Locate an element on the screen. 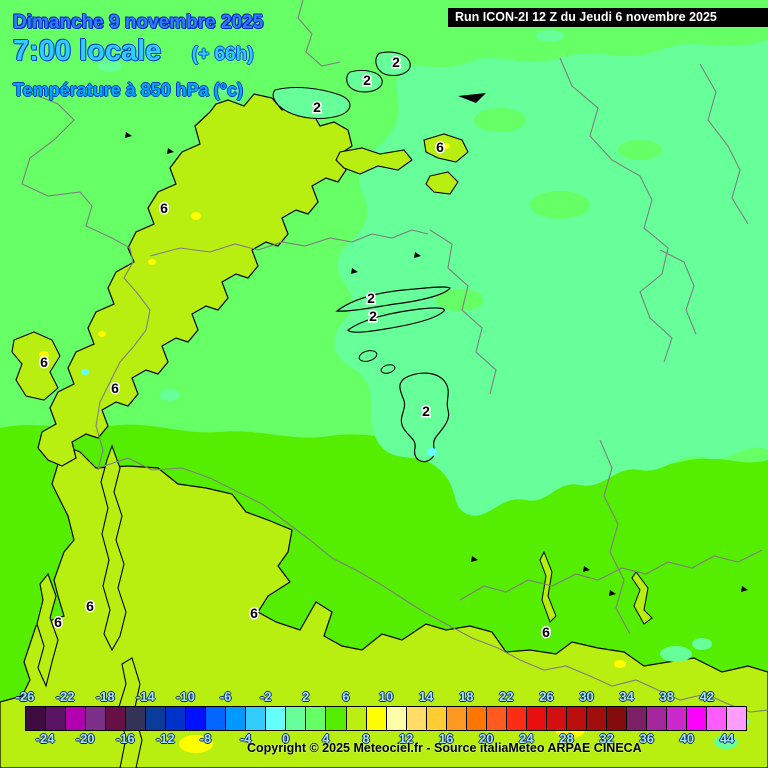  scale-value-label: -20 is located at coordinates (85, 738).